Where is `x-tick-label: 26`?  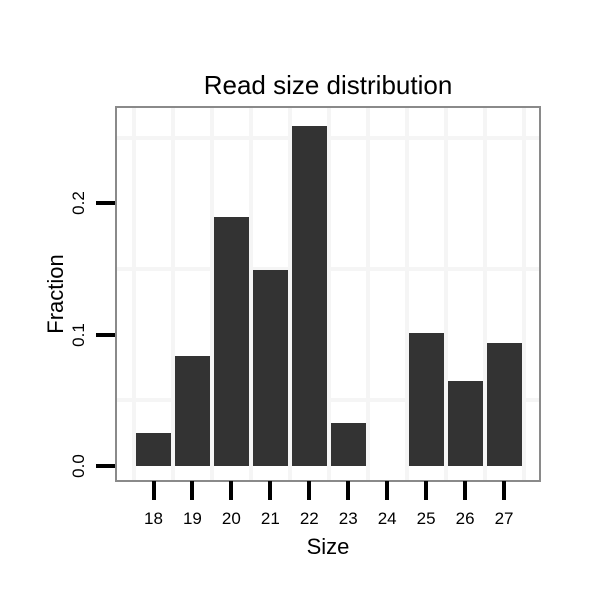 x-tick-label: 26 is located at coordinates (465, 518).